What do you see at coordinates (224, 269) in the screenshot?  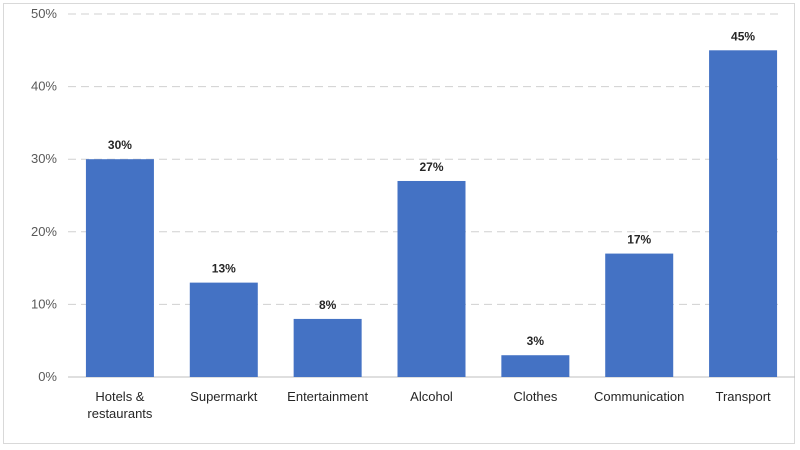 I see `data-label: 13%` at bounding box center [224, 269].